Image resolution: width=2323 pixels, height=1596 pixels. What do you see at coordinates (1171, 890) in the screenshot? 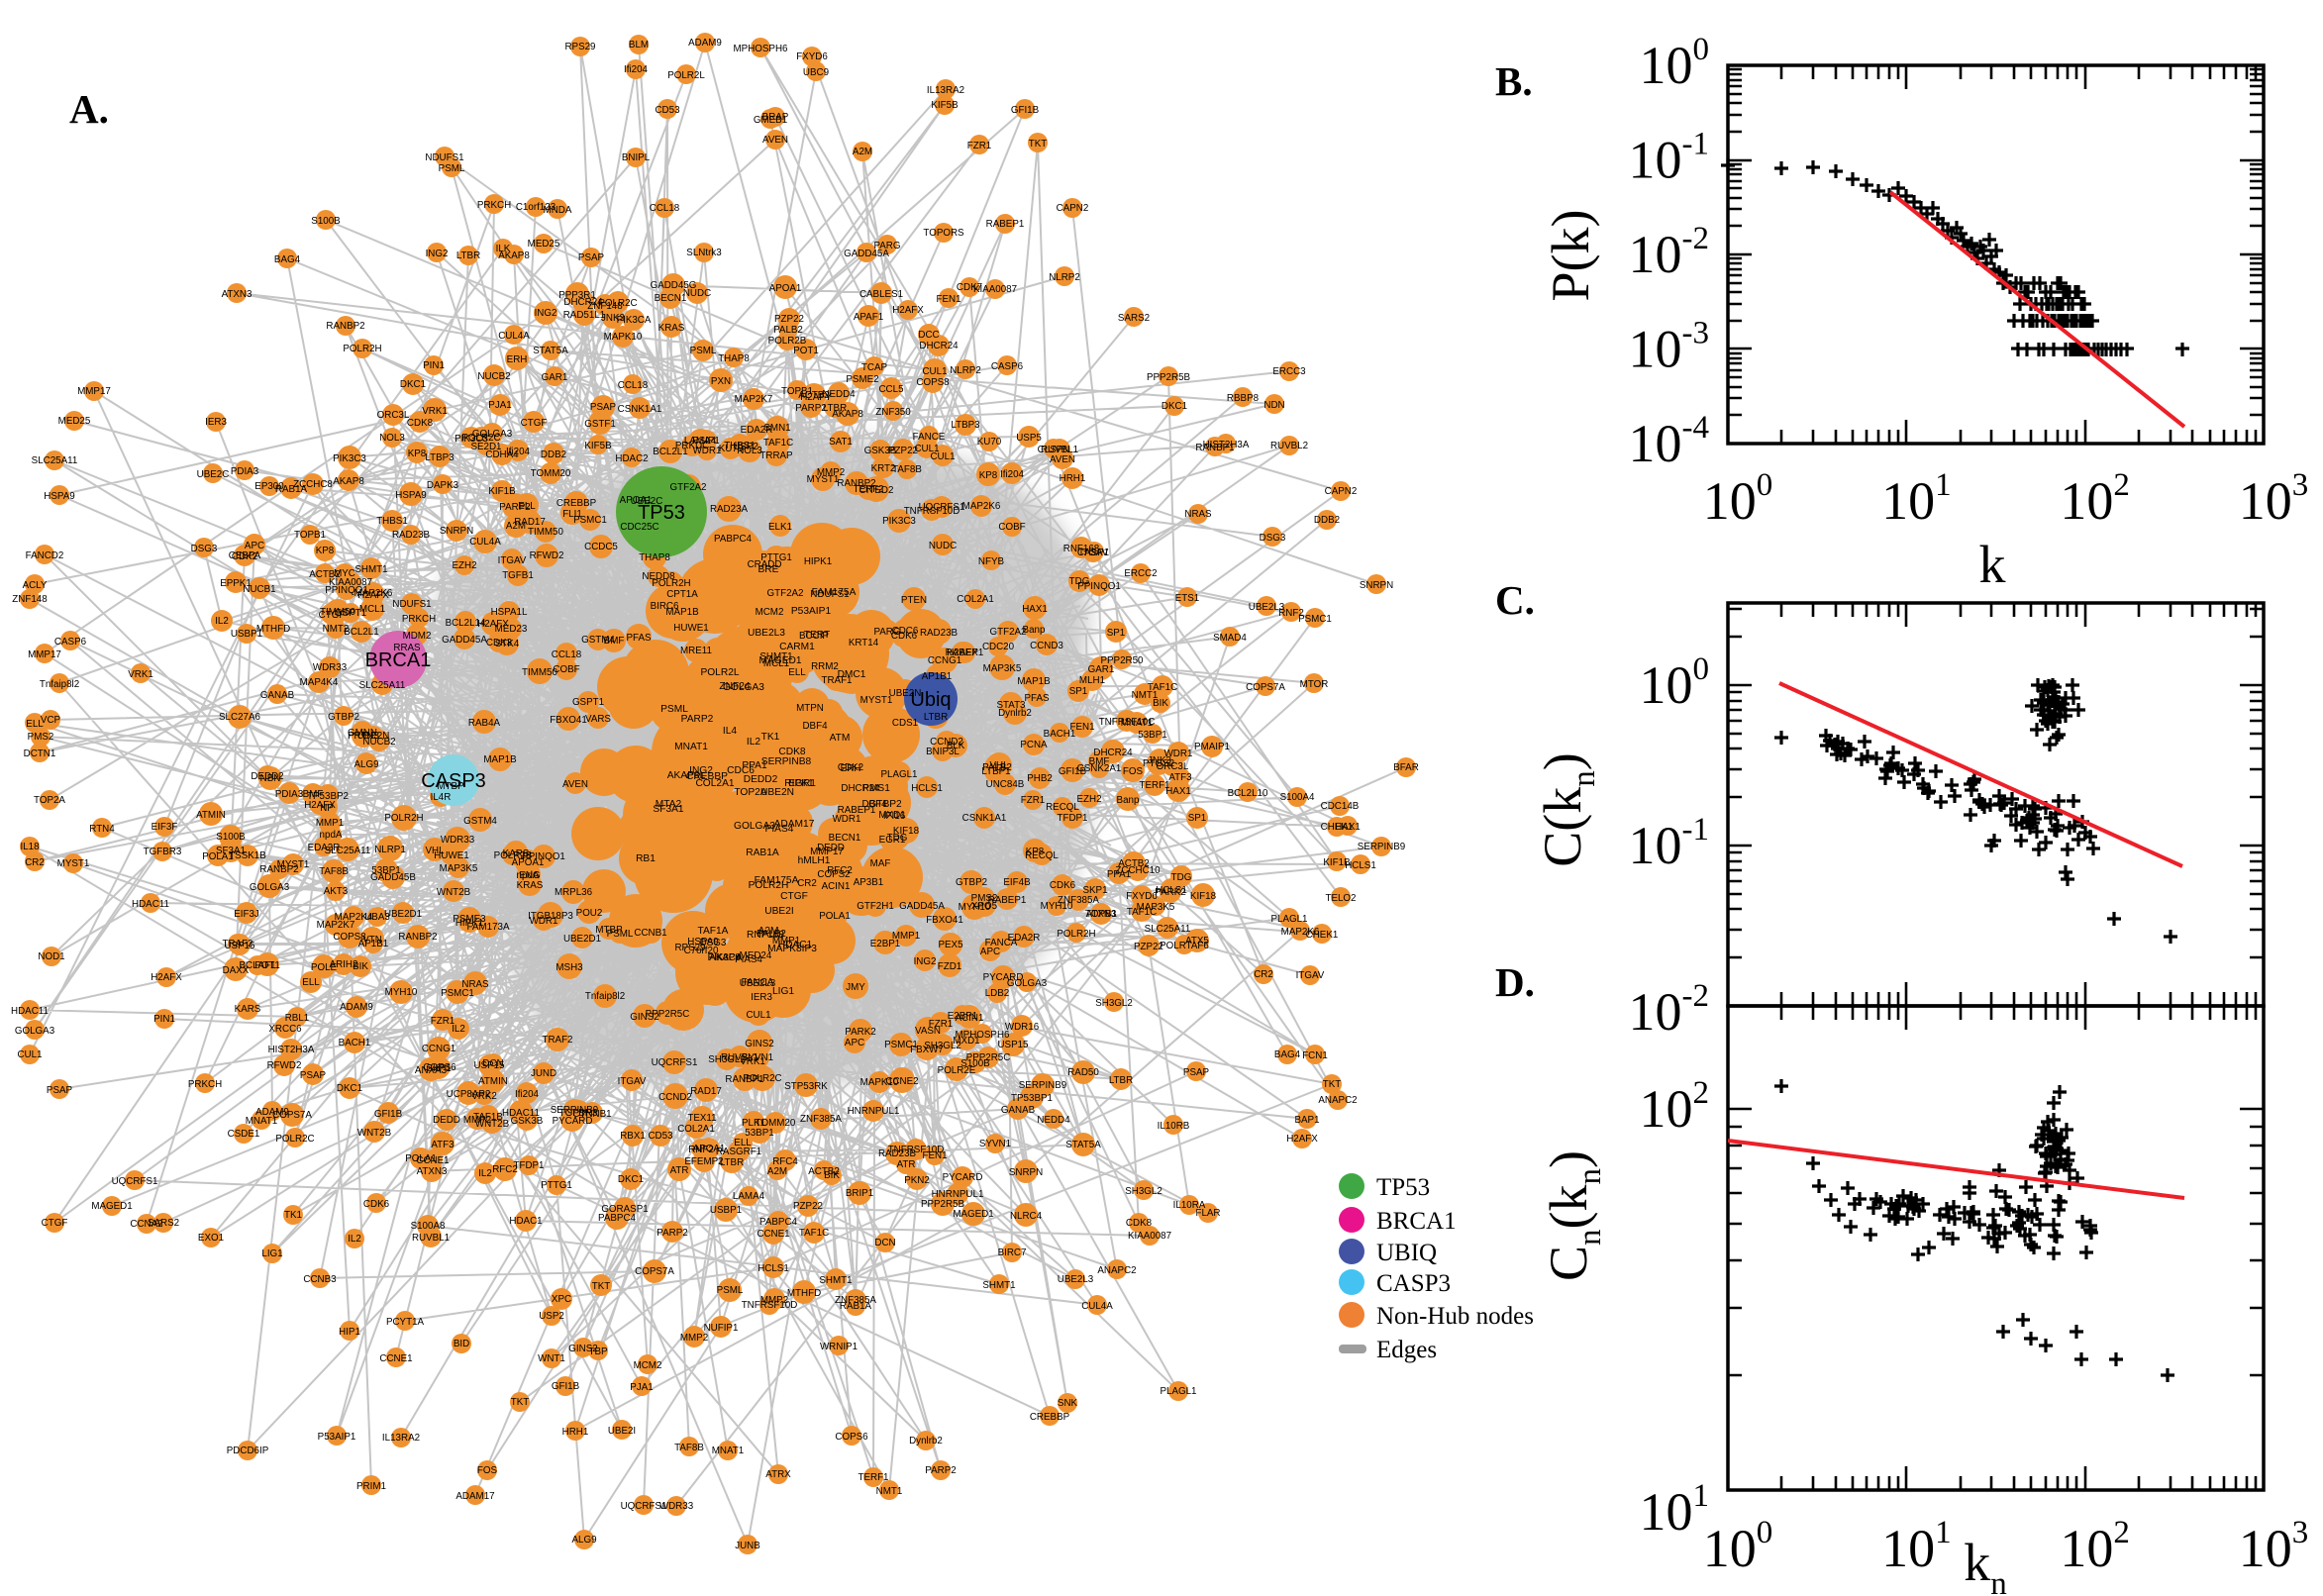
I see `svg-text: HCLS1` at bounding box center [1171, 890].